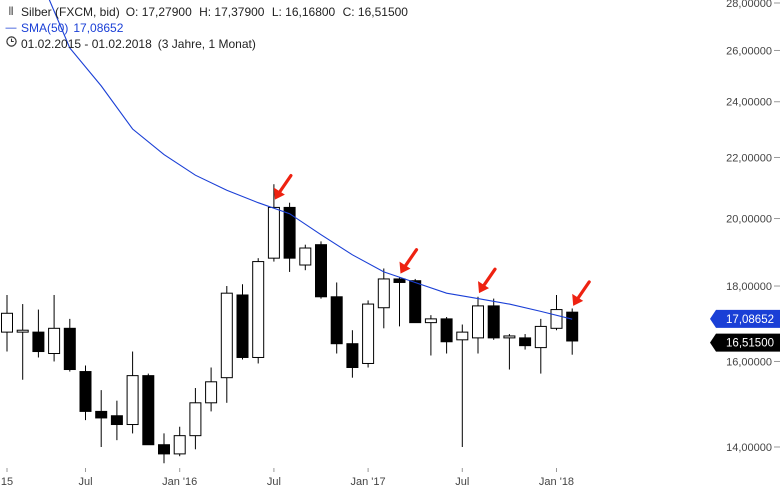 The width and height of the screenshot is (780, 491). What do you see at coordinates (745, 330) in the screenshot?
I see `price-tags: 17,08652 16,51500` at bounding box center [745, 330].